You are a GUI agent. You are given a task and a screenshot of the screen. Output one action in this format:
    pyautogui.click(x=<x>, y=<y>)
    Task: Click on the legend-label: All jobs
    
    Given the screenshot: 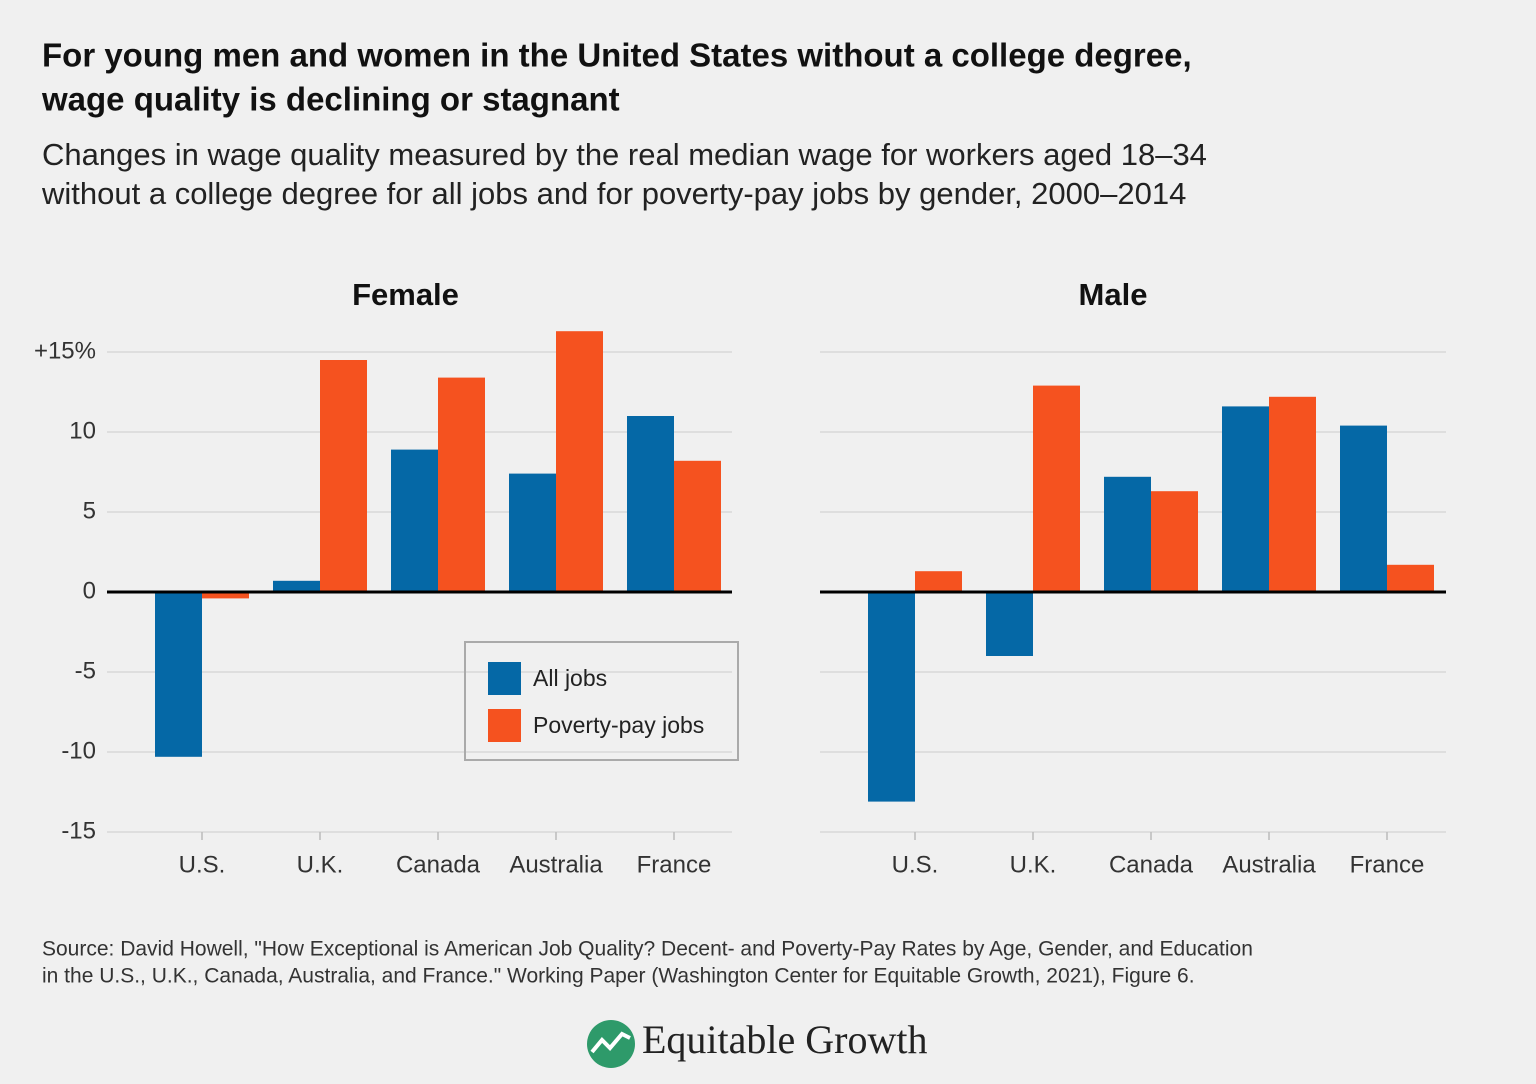 What is the action you would take?
    pyautogui.click(x=570, y=678)
    